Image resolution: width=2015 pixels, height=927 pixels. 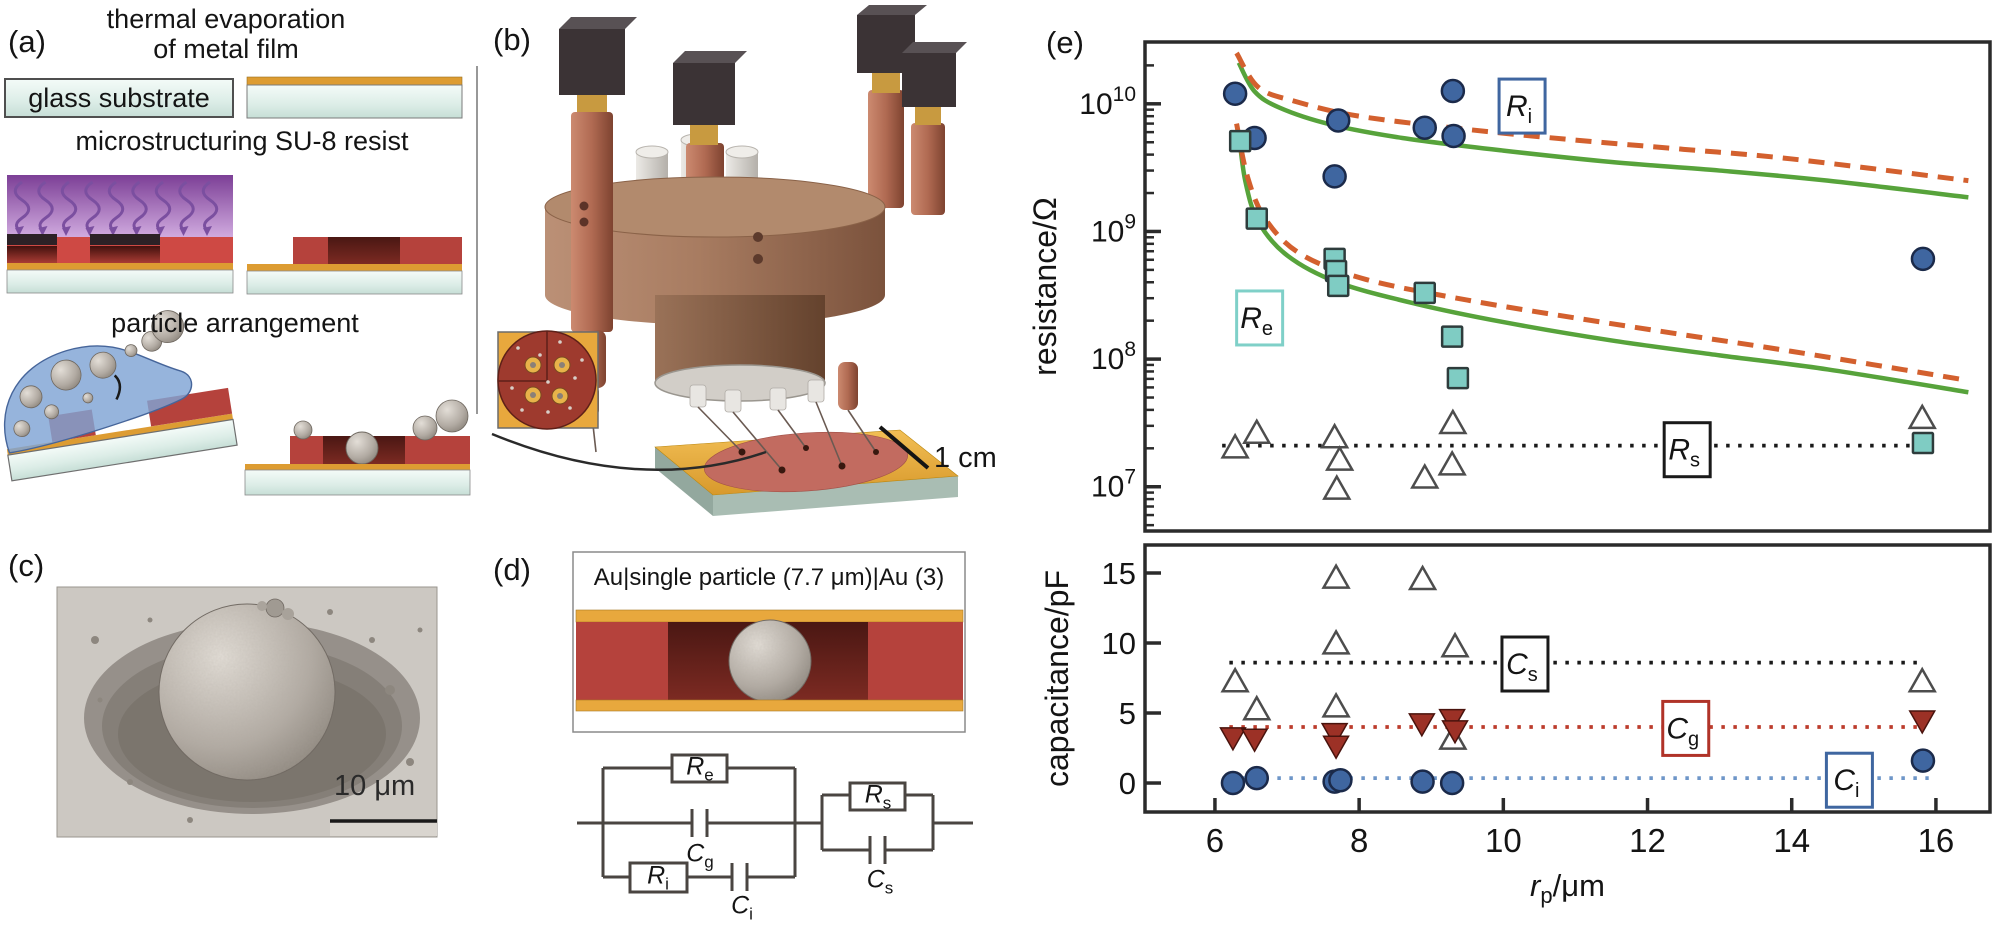 What do you see at coordinates (1359, 840) in the screenshot?
I see `x-tick-label: 8` at bounding box center [1359, 840].